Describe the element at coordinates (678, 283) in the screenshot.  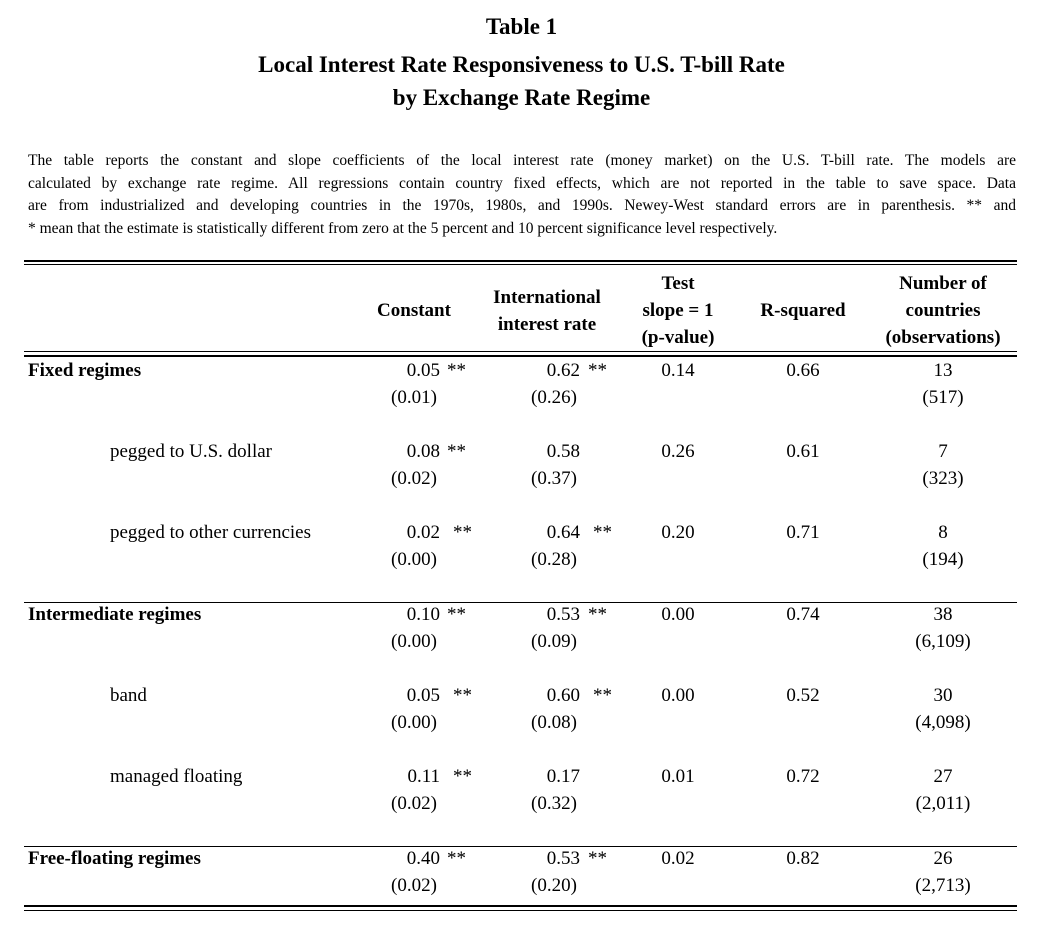
I see `header-test-1: Test` at that location.